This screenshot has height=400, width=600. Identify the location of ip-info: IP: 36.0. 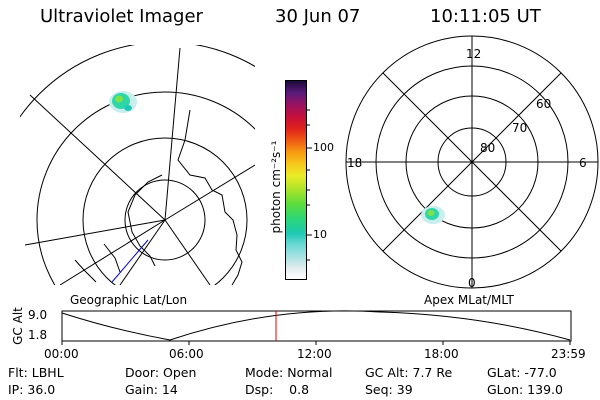
(32, 389).